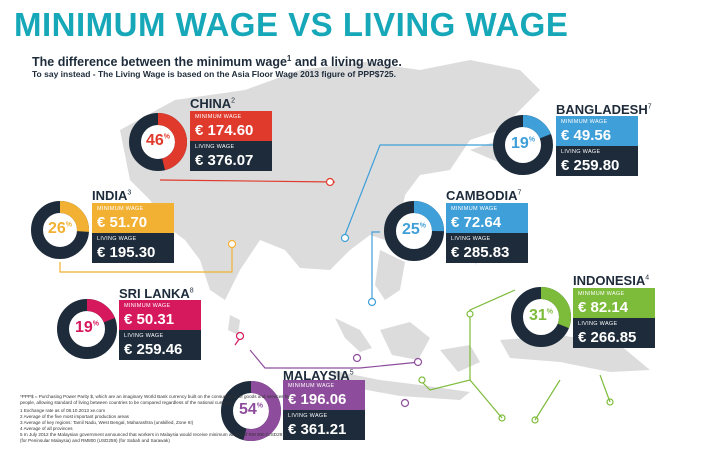 Image resolution: width=708 pixels, height=471 pixels. What do you see at coordinates (324, 395) in the screenshot?
I see `malaysia-min-panel: MINIMUM WAGE € 196.06` at bounding box center [324, 395].